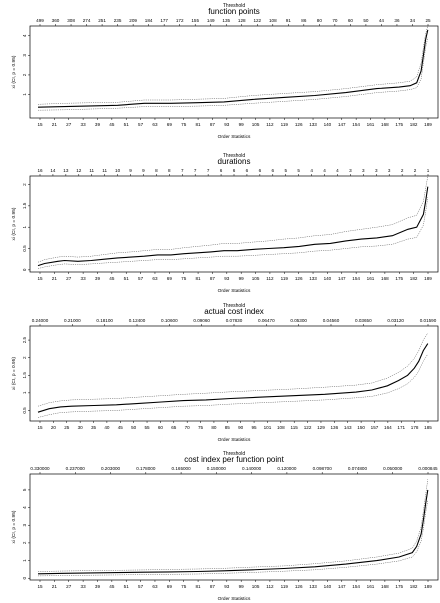 The image size is (440, 603). Describe the element at coordinates (24, 248) in the screenshot. I see `y-tick-label: 0.5` at that location.